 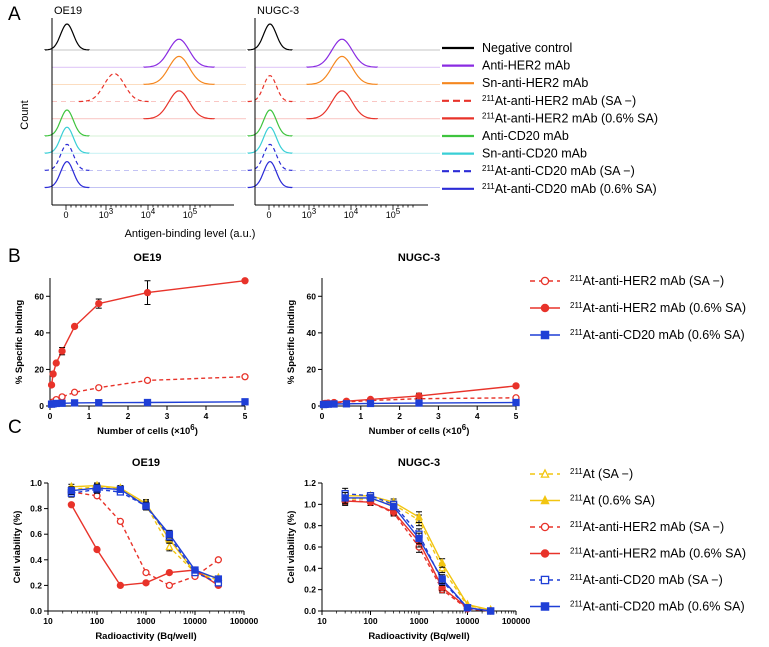 I want to click on panel-letter-a: A, so click(x=14, y=14).